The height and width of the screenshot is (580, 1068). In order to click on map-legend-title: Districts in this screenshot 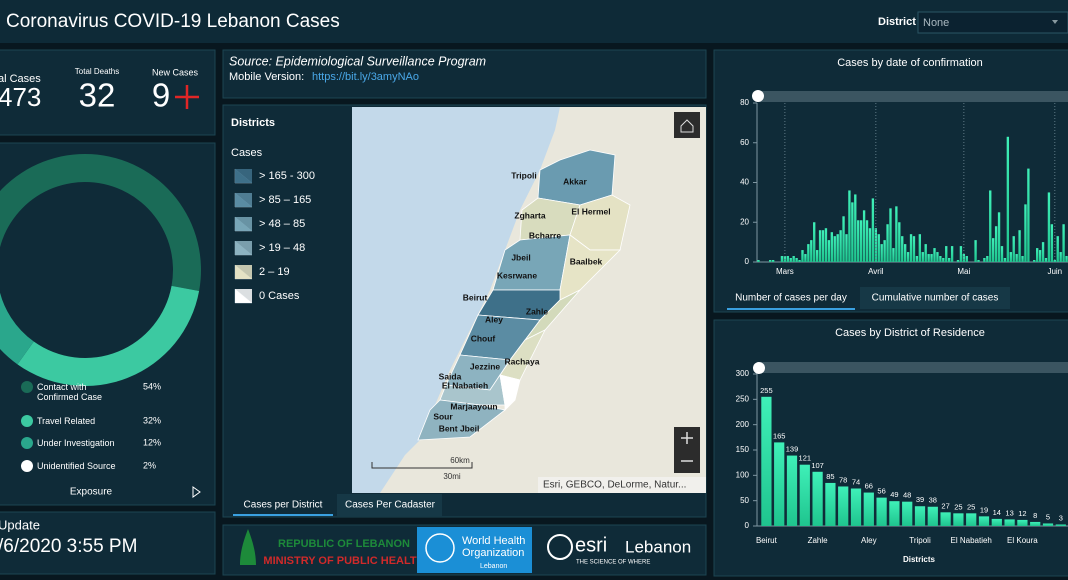, I will do `click(253, 123)`.